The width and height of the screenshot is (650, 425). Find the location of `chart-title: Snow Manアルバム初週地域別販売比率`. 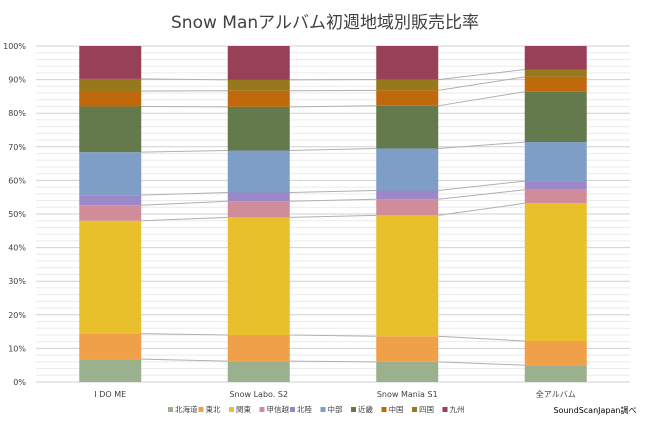

chart-title: Snow Manアルバム初週地域別販売比率 is located at coordinates (325, 23).